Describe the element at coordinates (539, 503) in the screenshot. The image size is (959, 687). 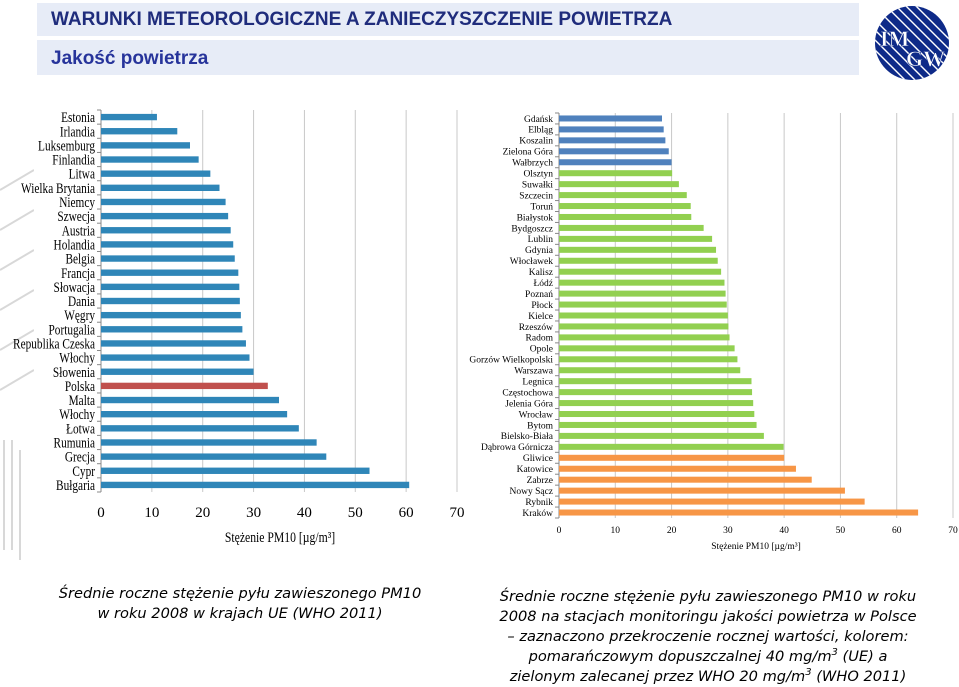
I see `category-label: Rybnik` at that location.